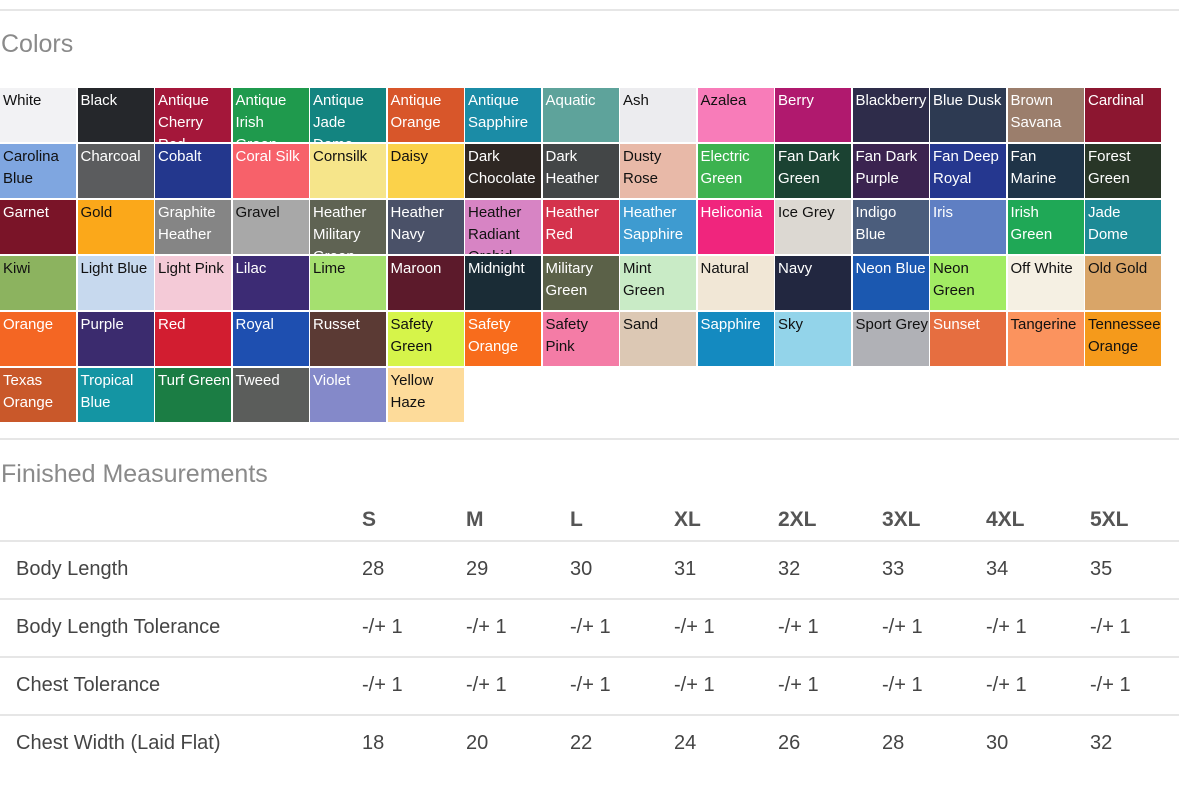 This screenshot has width=1179, height=795. What do you see at coordinates (193, 283) in the screenshot?
I see `color-swatch: Light Pink` at bounding box center [193, 283].